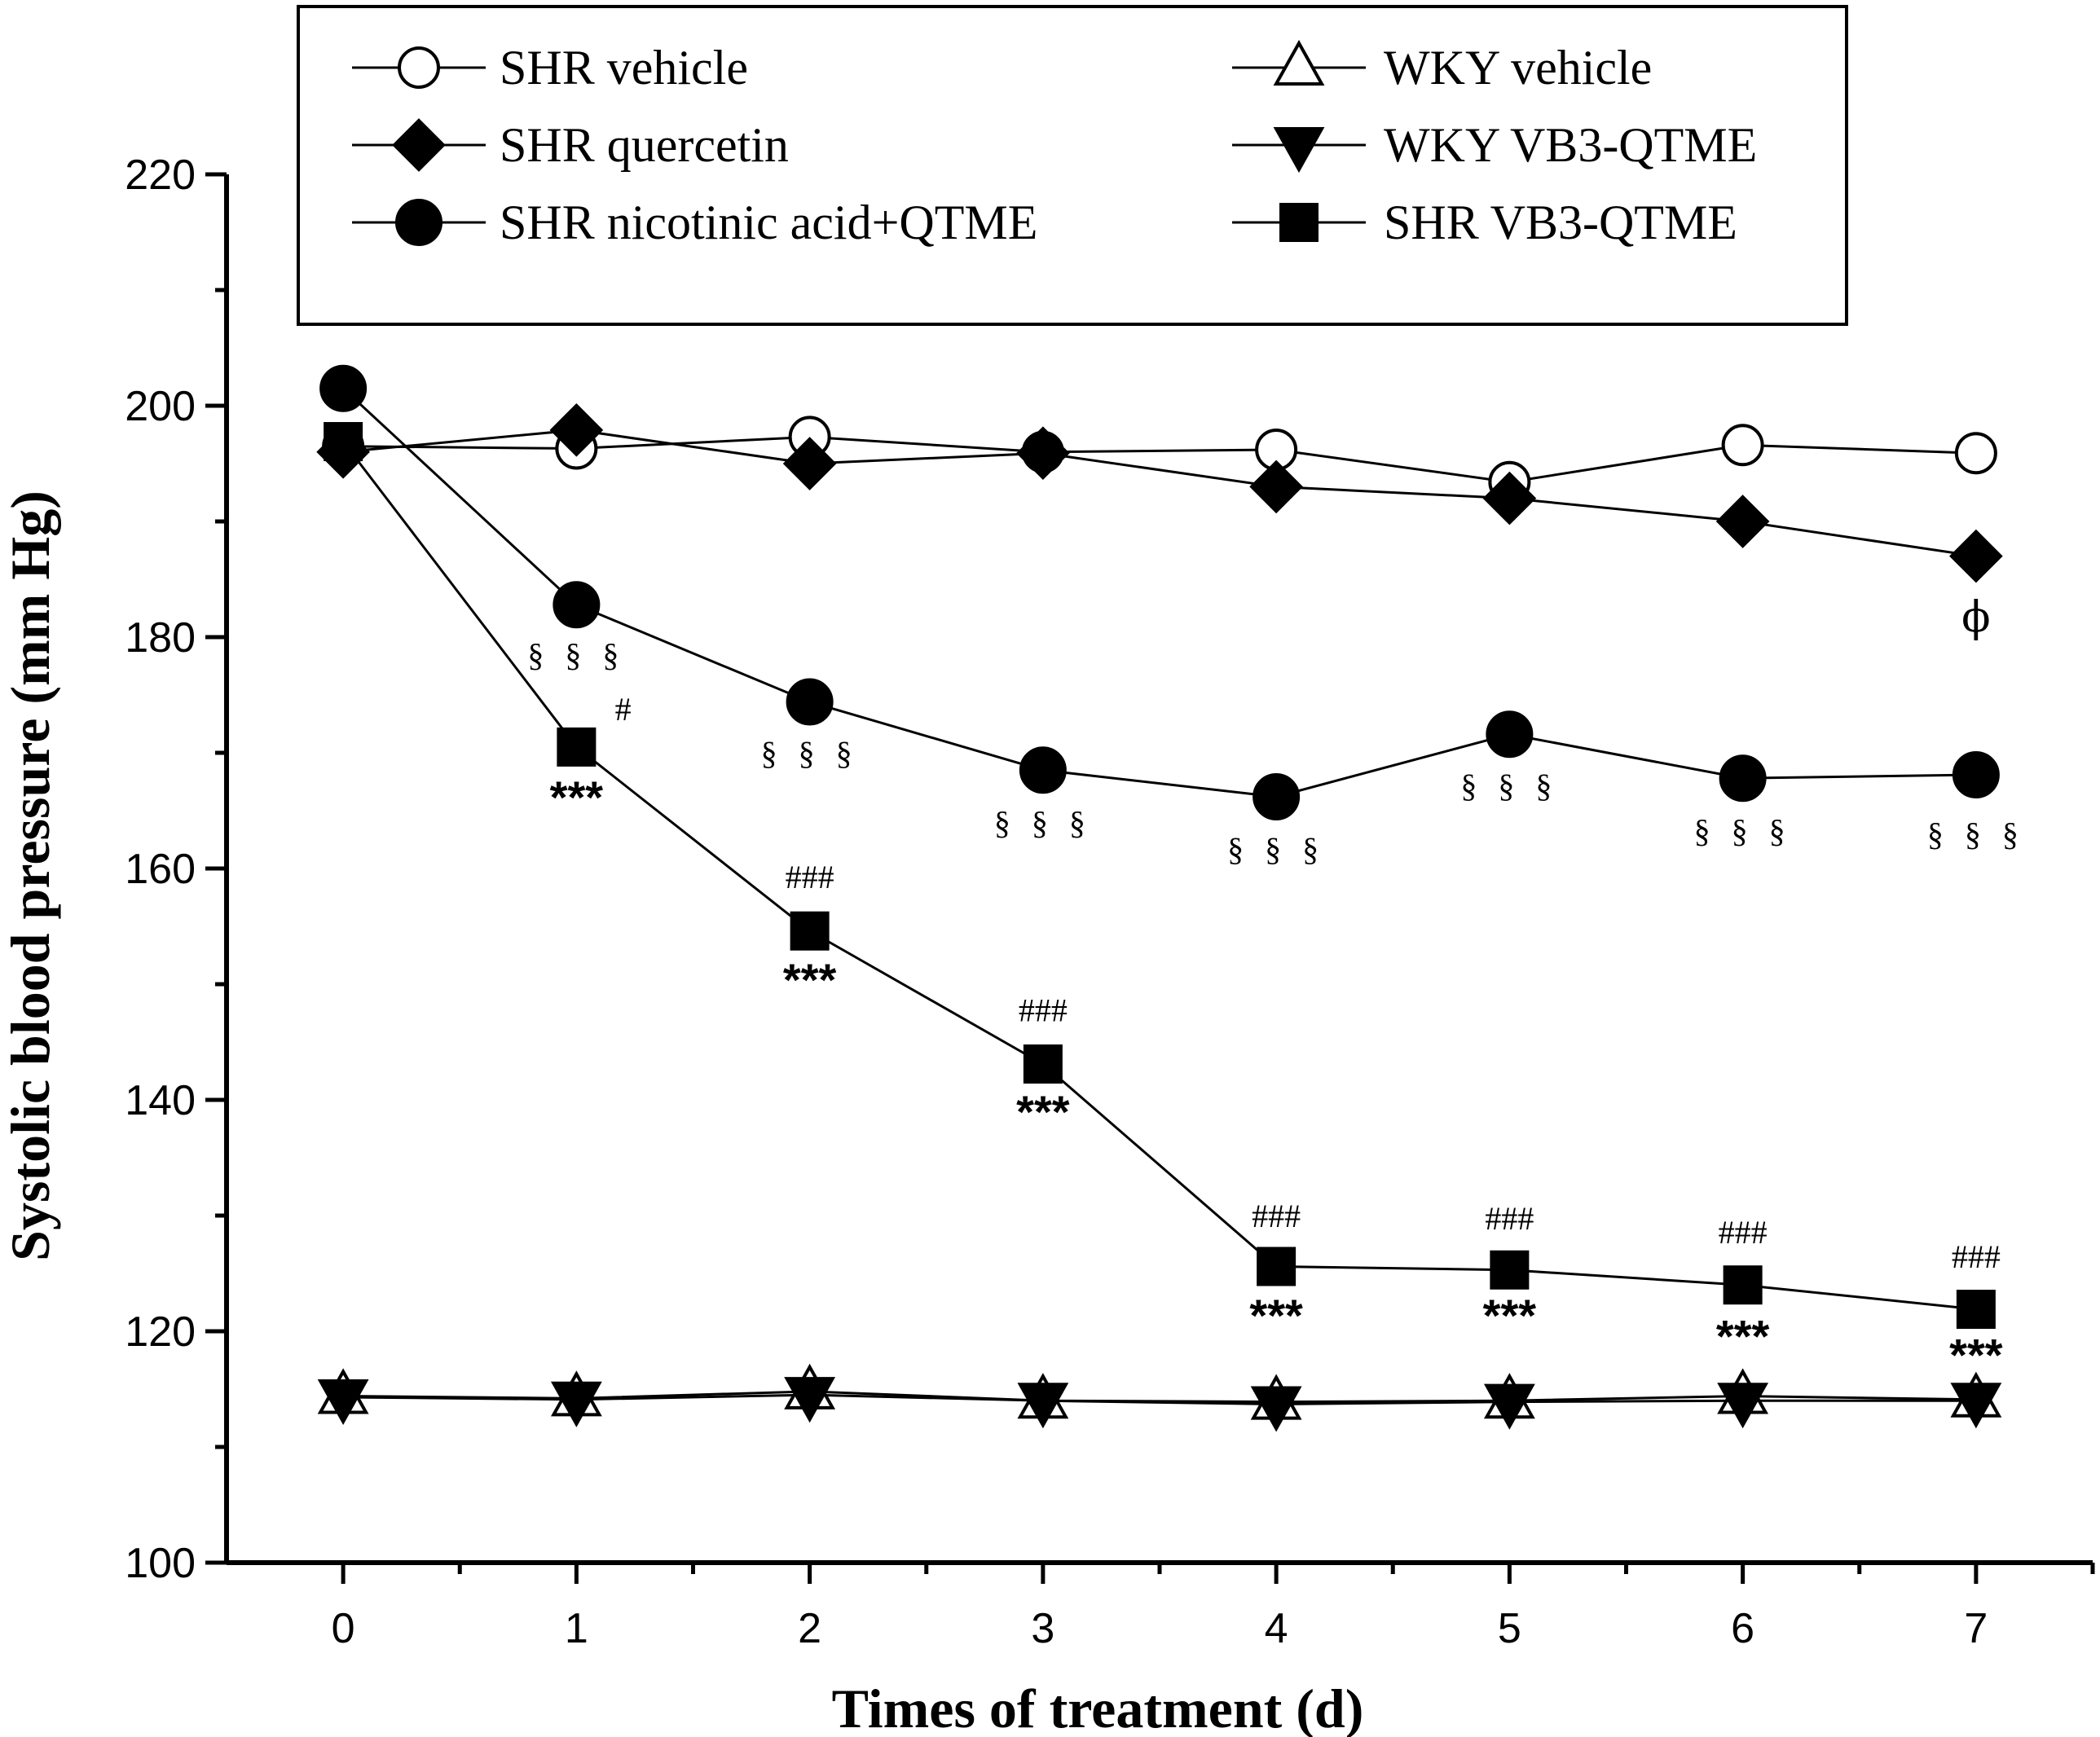 This screenshot has width=2100, height=1737. What do you see at coordinates (1570, 145) in the screenshot?
I see `legend-label: WKY VB3-QTME` at bounding box center [1570, 145].